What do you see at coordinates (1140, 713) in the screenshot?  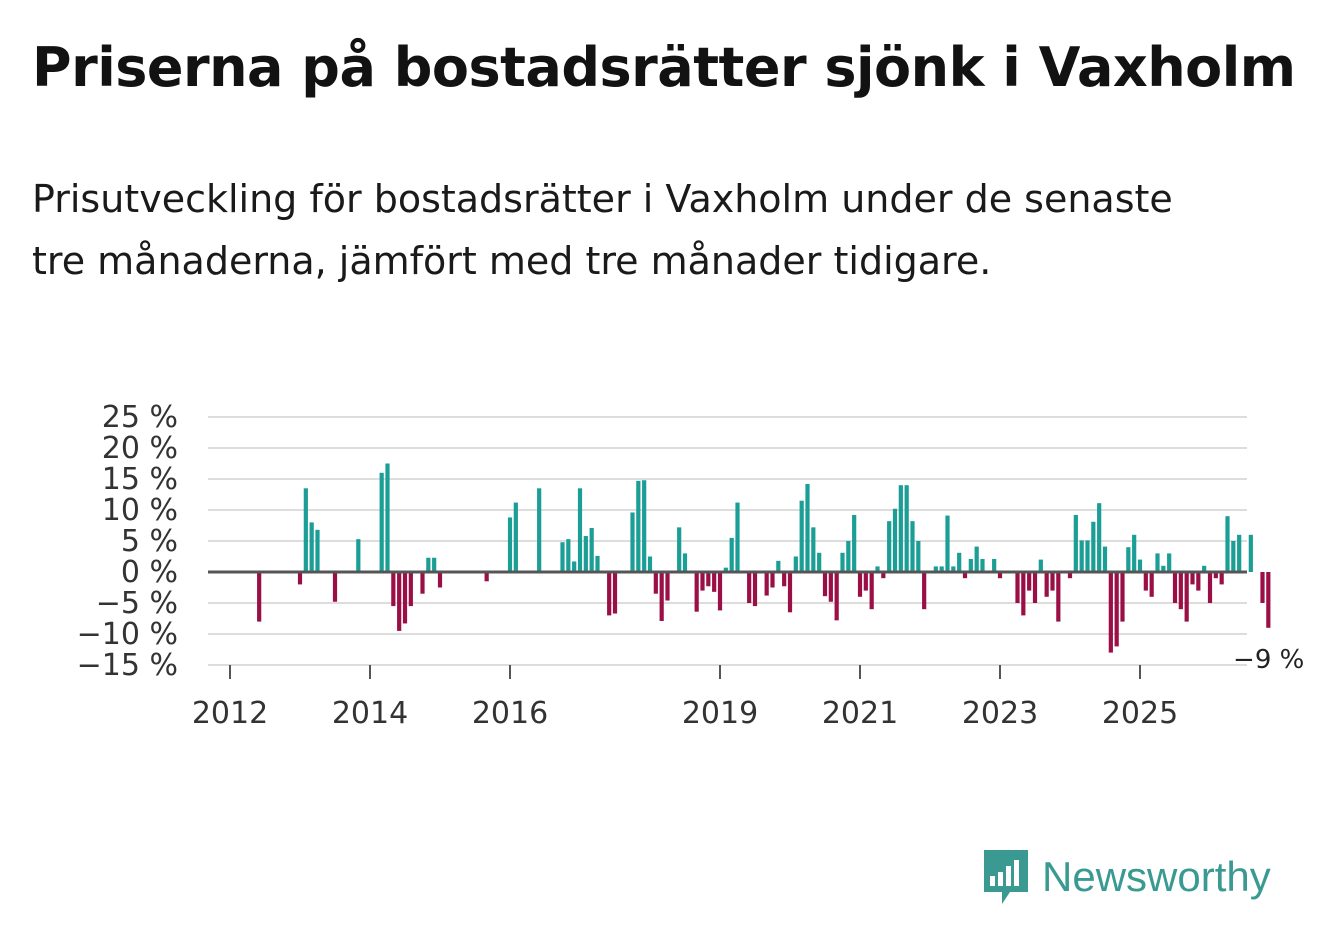 I see `x-tick-label: 2025` at bounding box center [1140, 713].